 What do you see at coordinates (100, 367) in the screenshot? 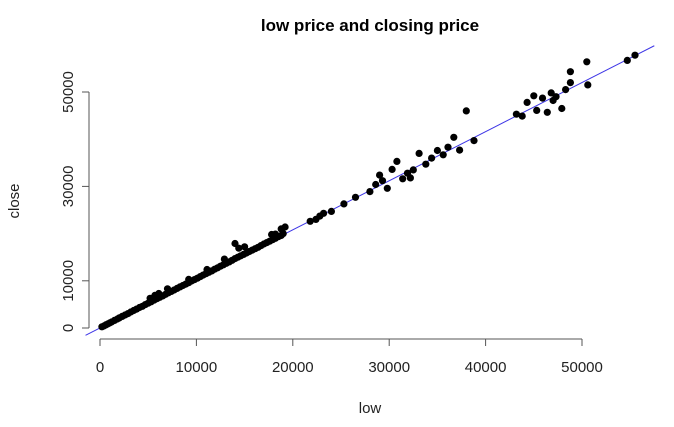
I see `x-tick-label: 0` at bounding box center [100, 367].